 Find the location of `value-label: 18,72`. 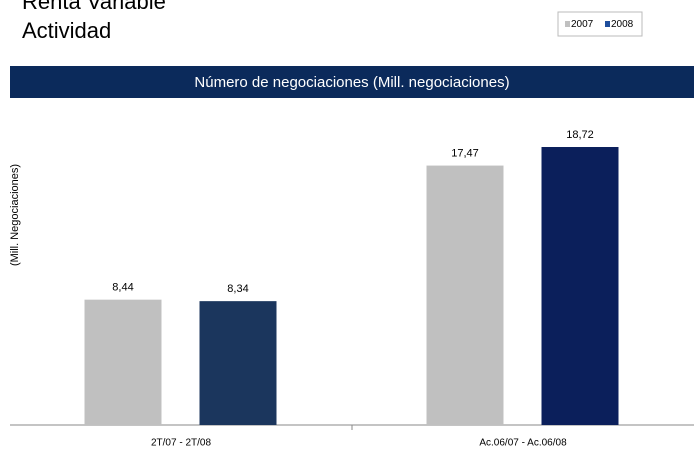

value-label: 18,72 is located at coordinates (580, 135).